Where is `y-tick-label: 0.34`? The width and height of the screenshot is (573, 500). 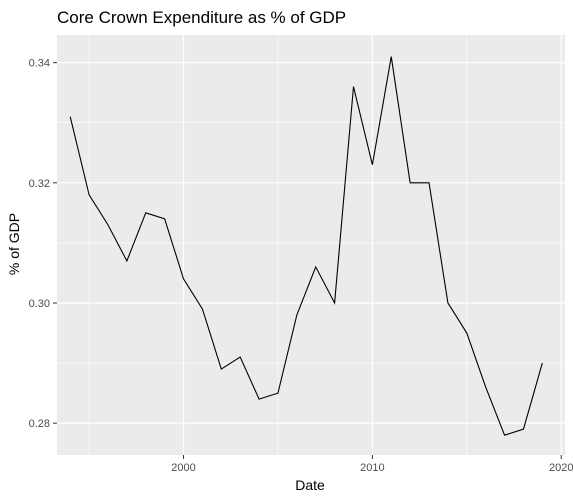
y-tick-label: 0.34 is located at coordinates (39, 64).